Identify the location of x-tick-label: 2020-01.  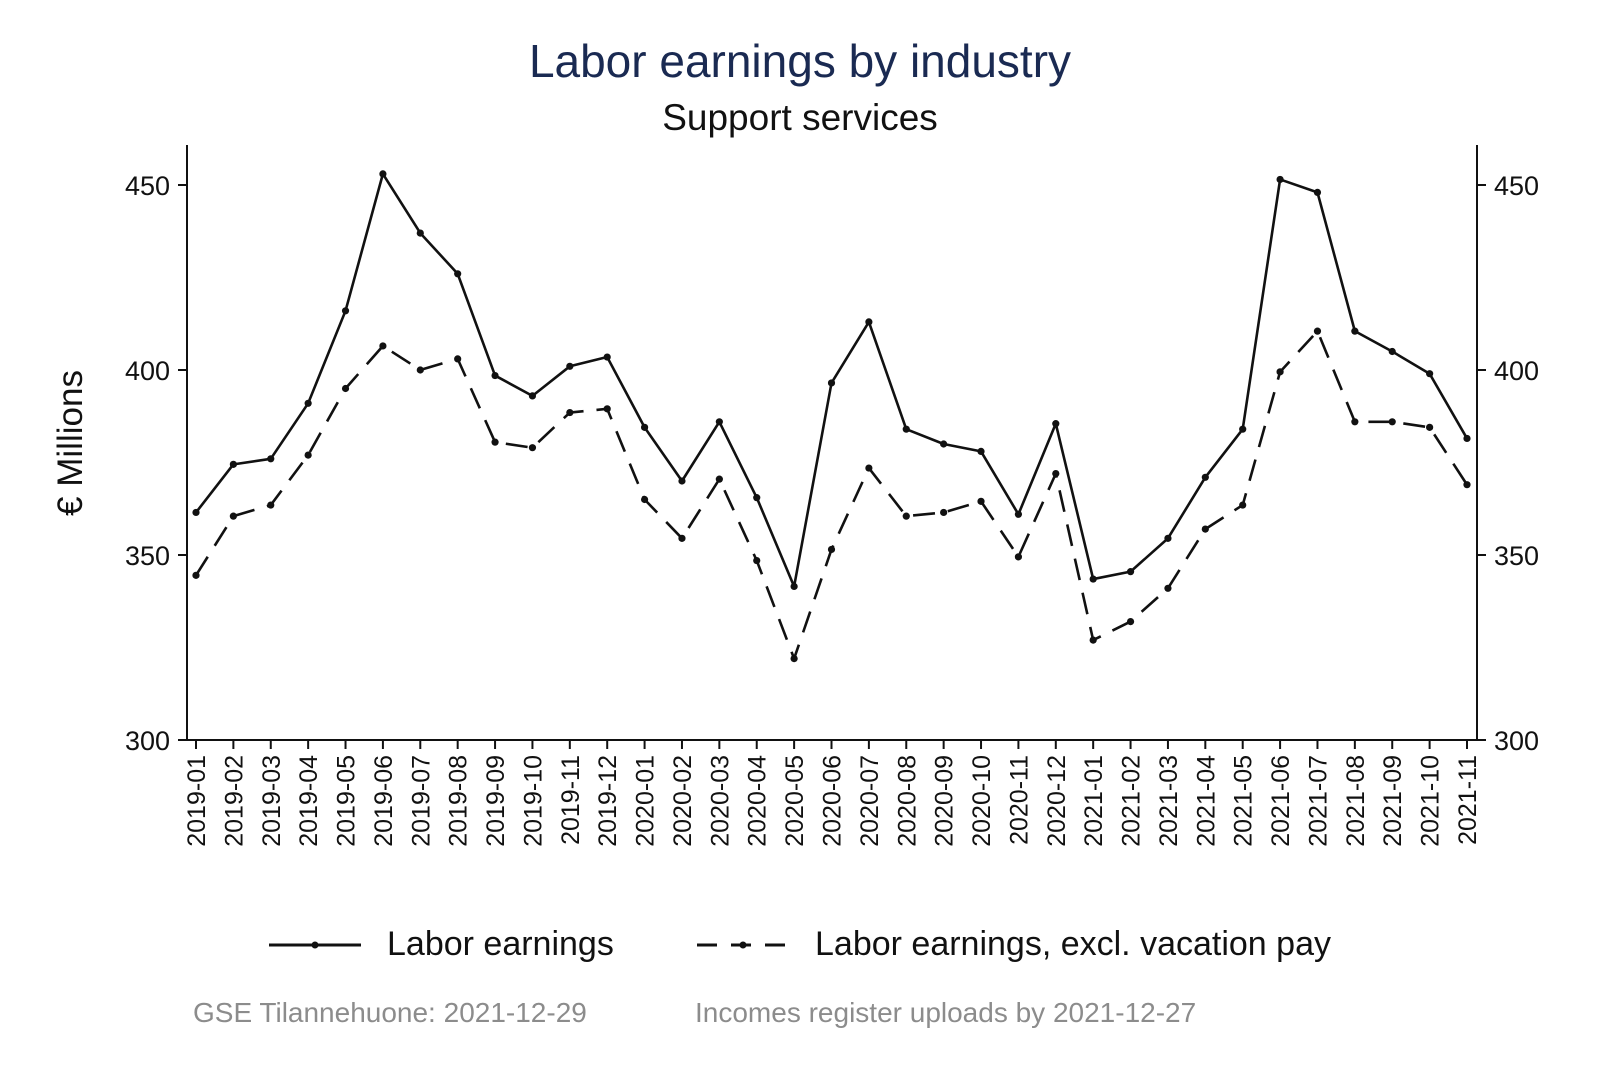
(646, 801).